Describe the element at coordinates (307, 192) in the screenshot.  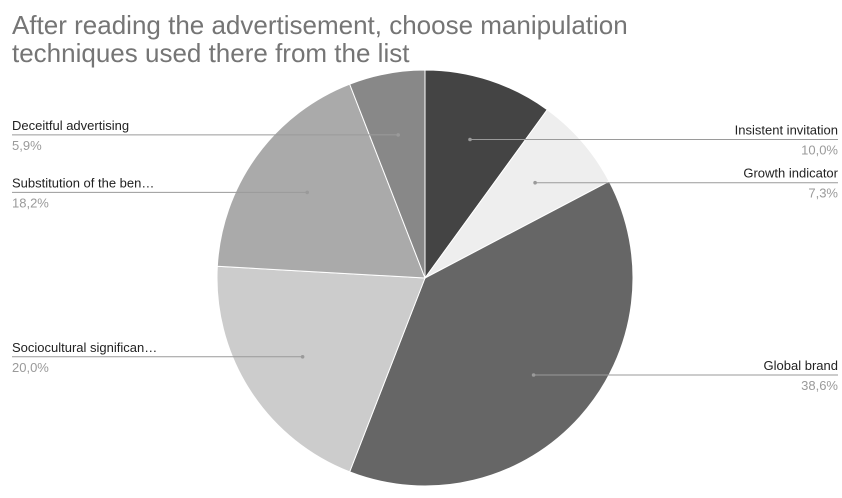
I see `leader-dot-substitution-of-the-ben` at that location.